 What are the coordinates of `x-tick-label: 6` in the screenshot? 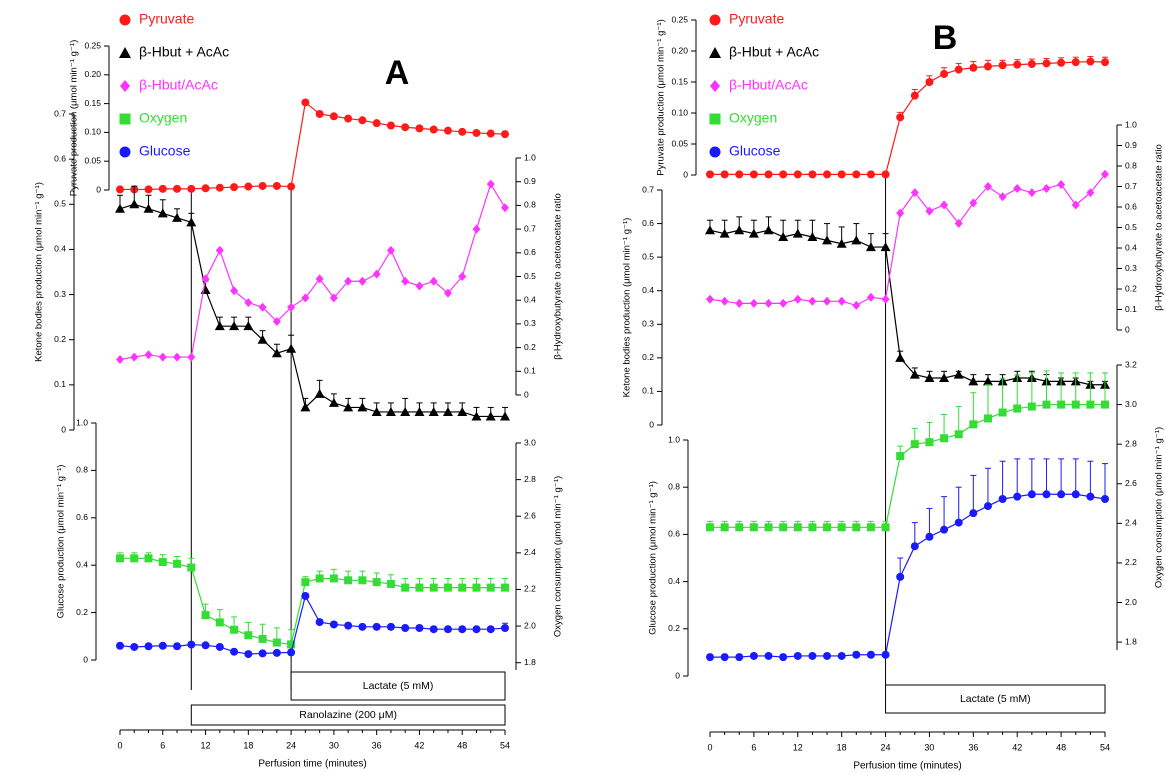 It's located at (162, 745).